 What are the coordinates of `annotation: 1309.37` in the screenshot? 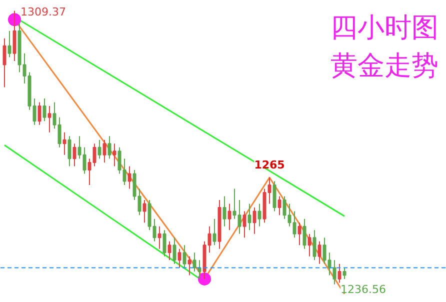 It's located at (43, 12).